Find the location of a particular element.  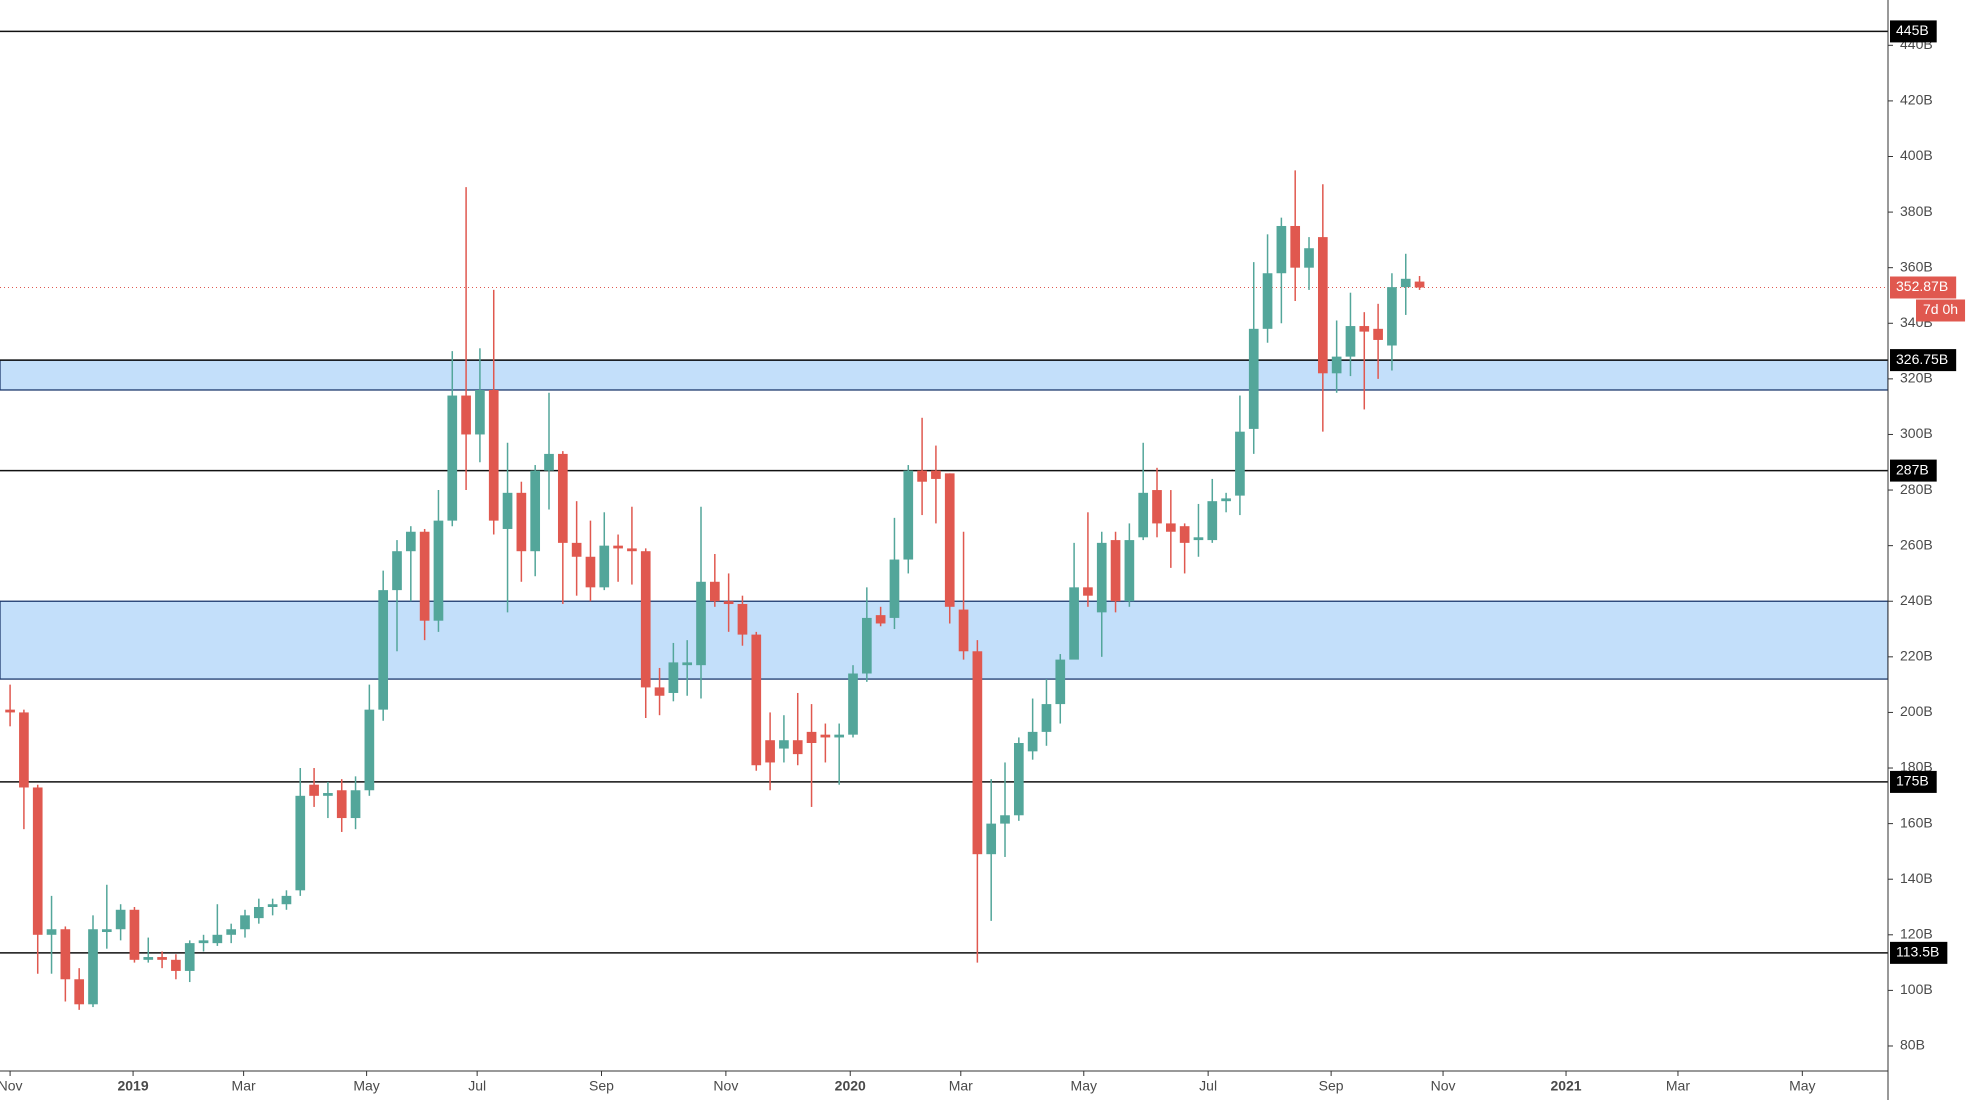

x-tick-label: Mar is located at coordinates (961, 1086).